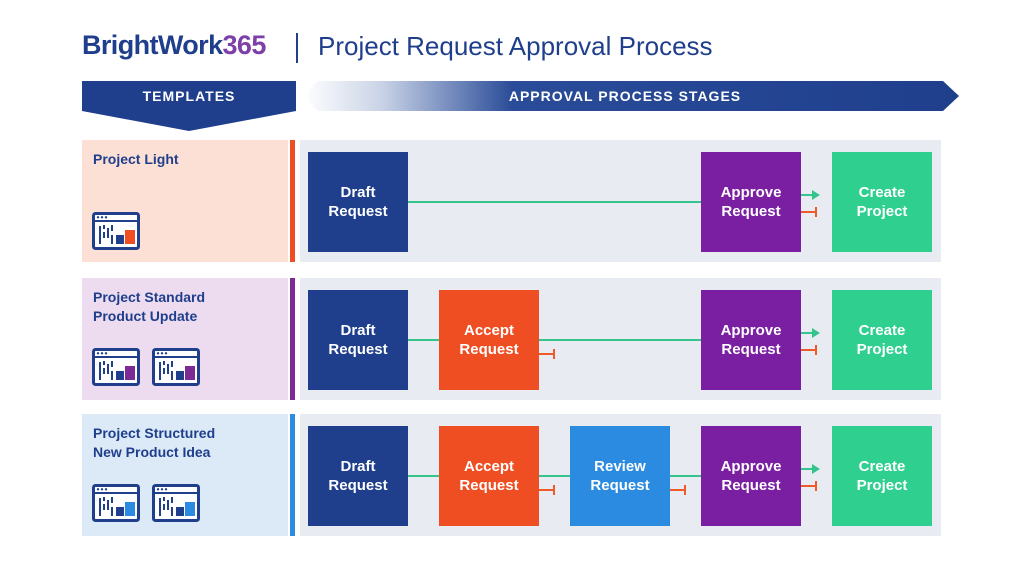 The height and width of the screenshot is (576, 1024). I want to click on template-name: Project Standard Product Update, so click(149, 306).